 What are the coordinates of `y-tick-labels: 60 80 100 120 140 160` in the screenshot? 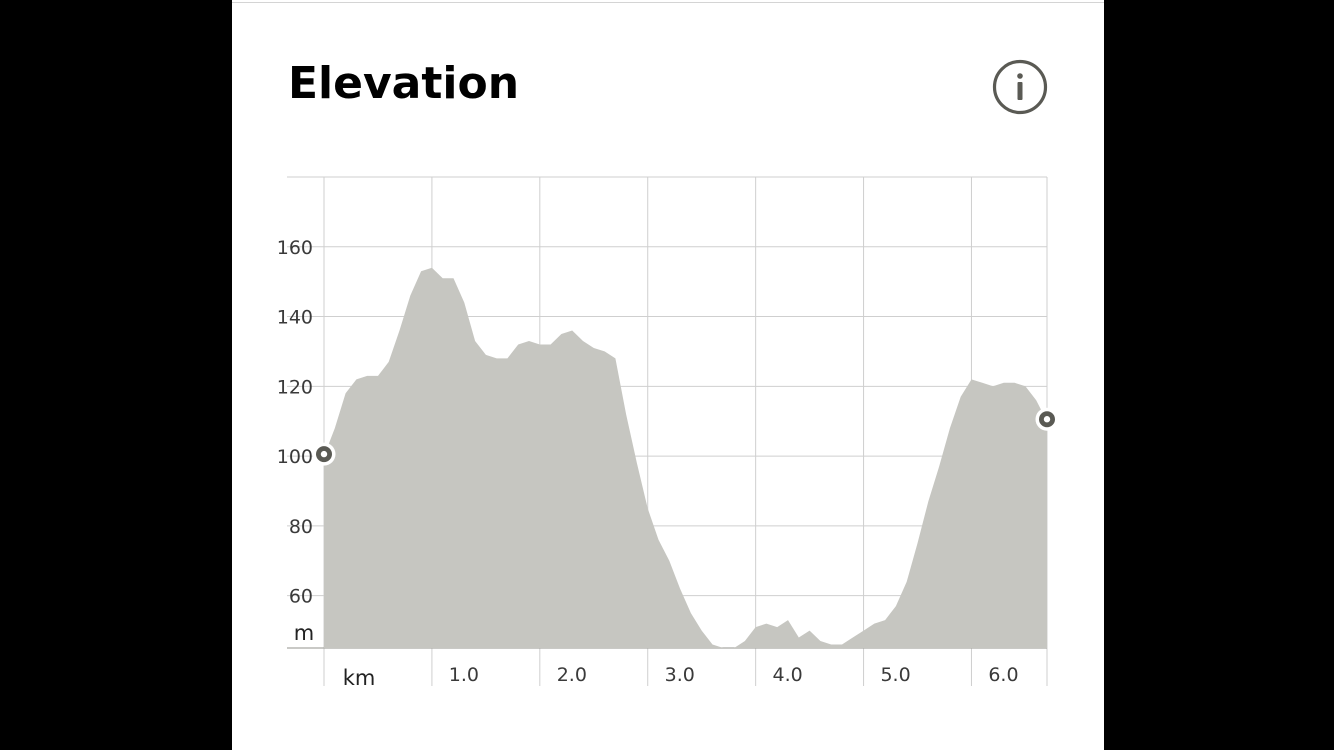 It's located at (295, 422).